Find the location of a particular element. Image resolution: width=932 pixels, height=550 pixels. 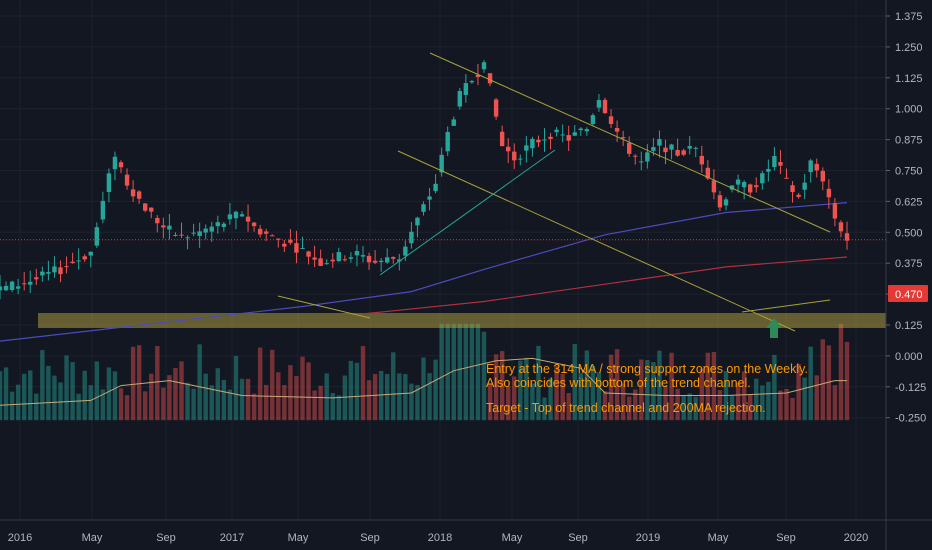

current-price-label: 0.470 is located at coordinates (908, 293).